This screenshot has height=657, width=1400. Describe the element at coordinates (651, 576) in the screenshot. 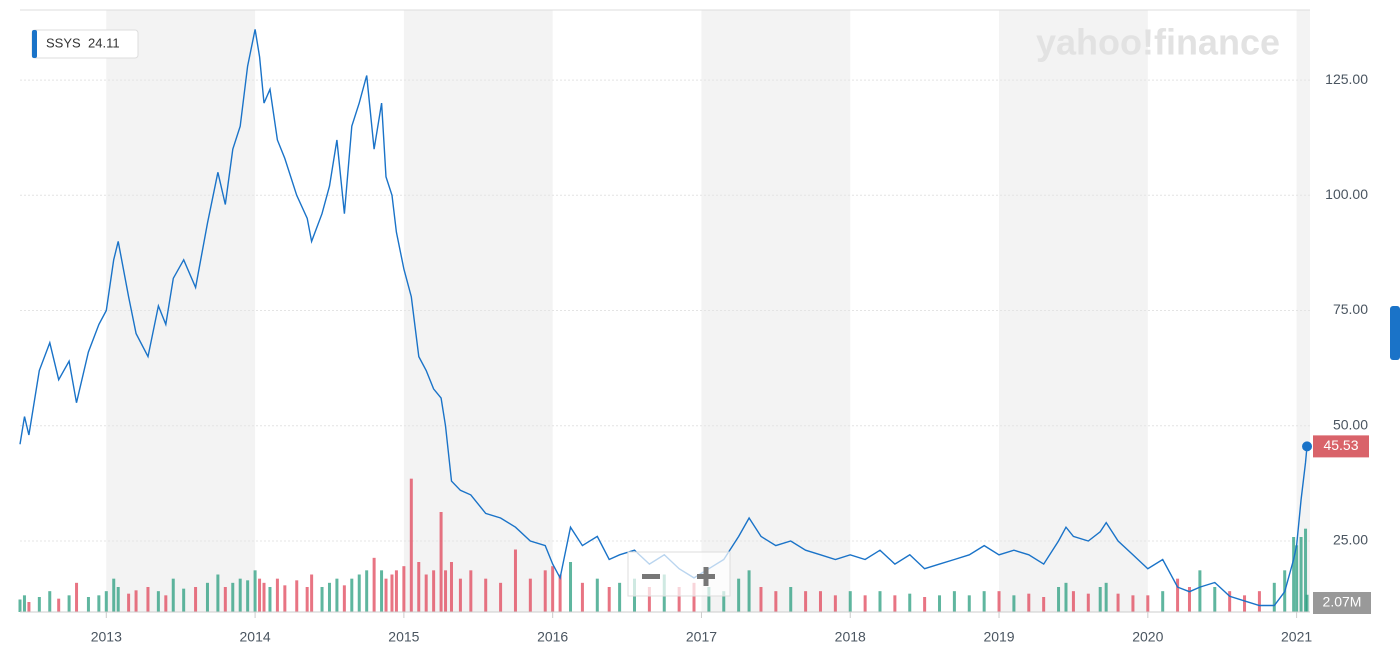

I see `zoom-out` at that location.